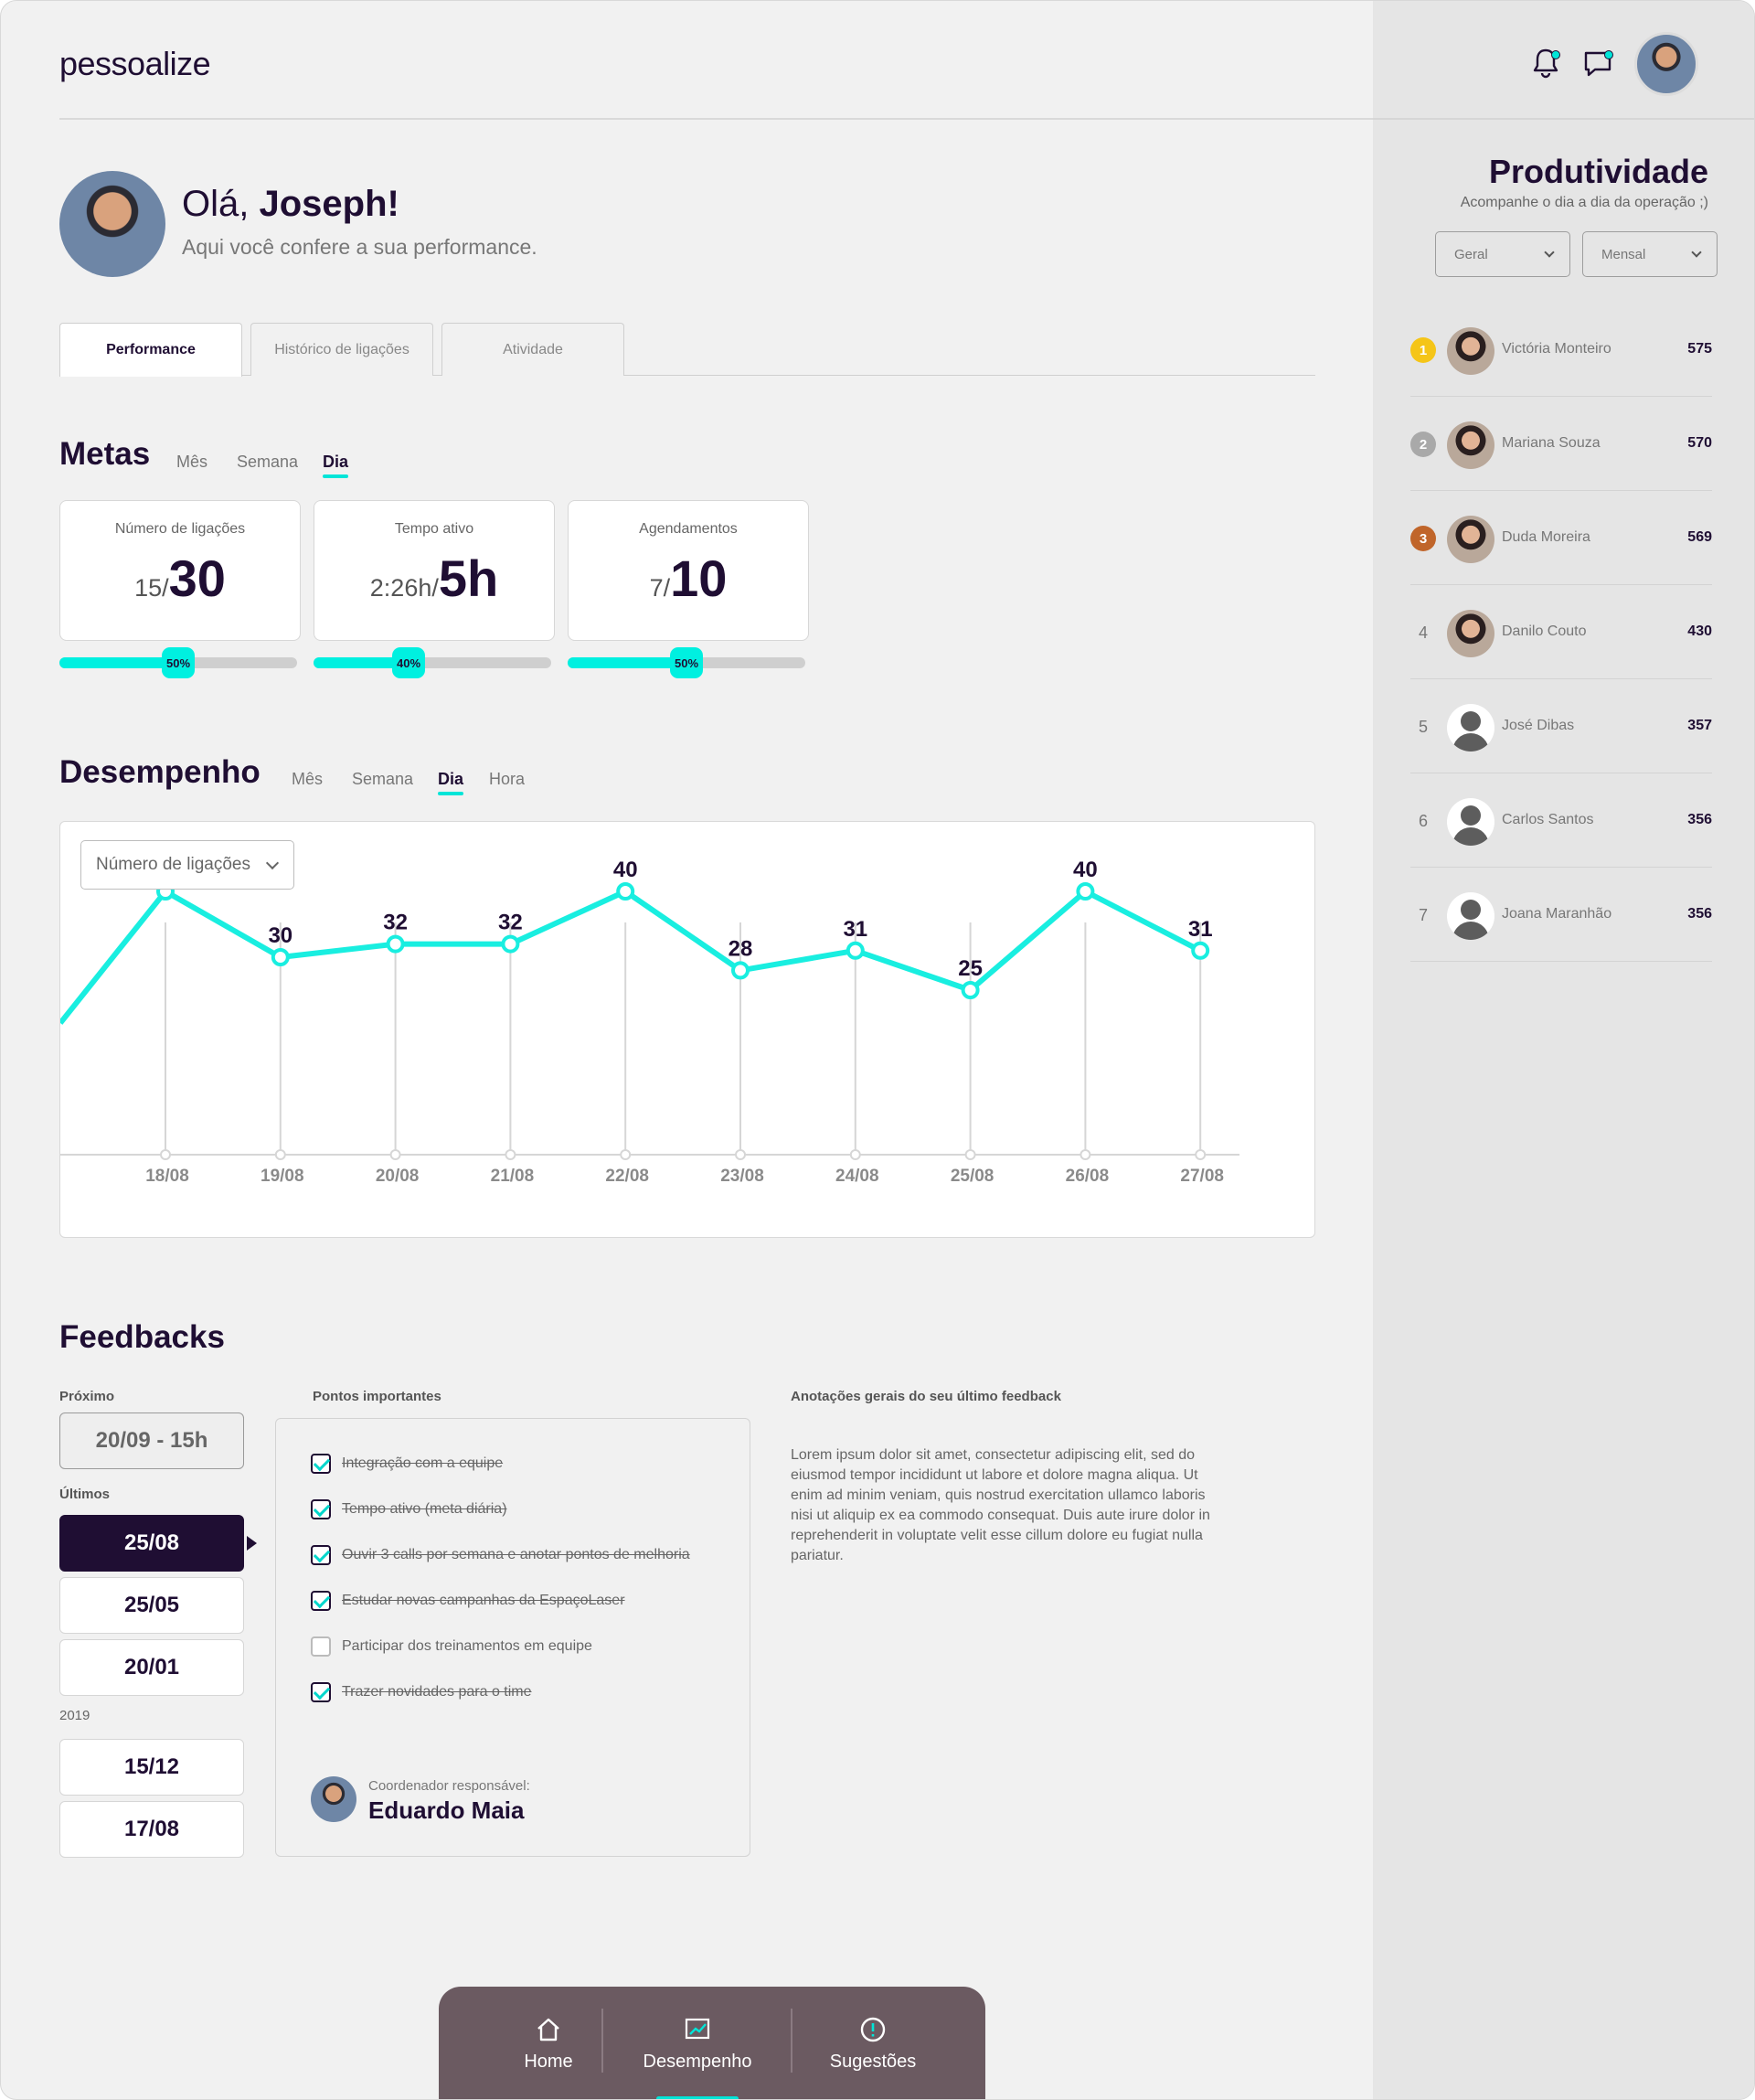 The height and width of the screenshot is (2100, 1755). Describe the element at coordinates (151, 1440) in the screenshot. I see `next-feedback-date: 20/09 - 15h` at that location.